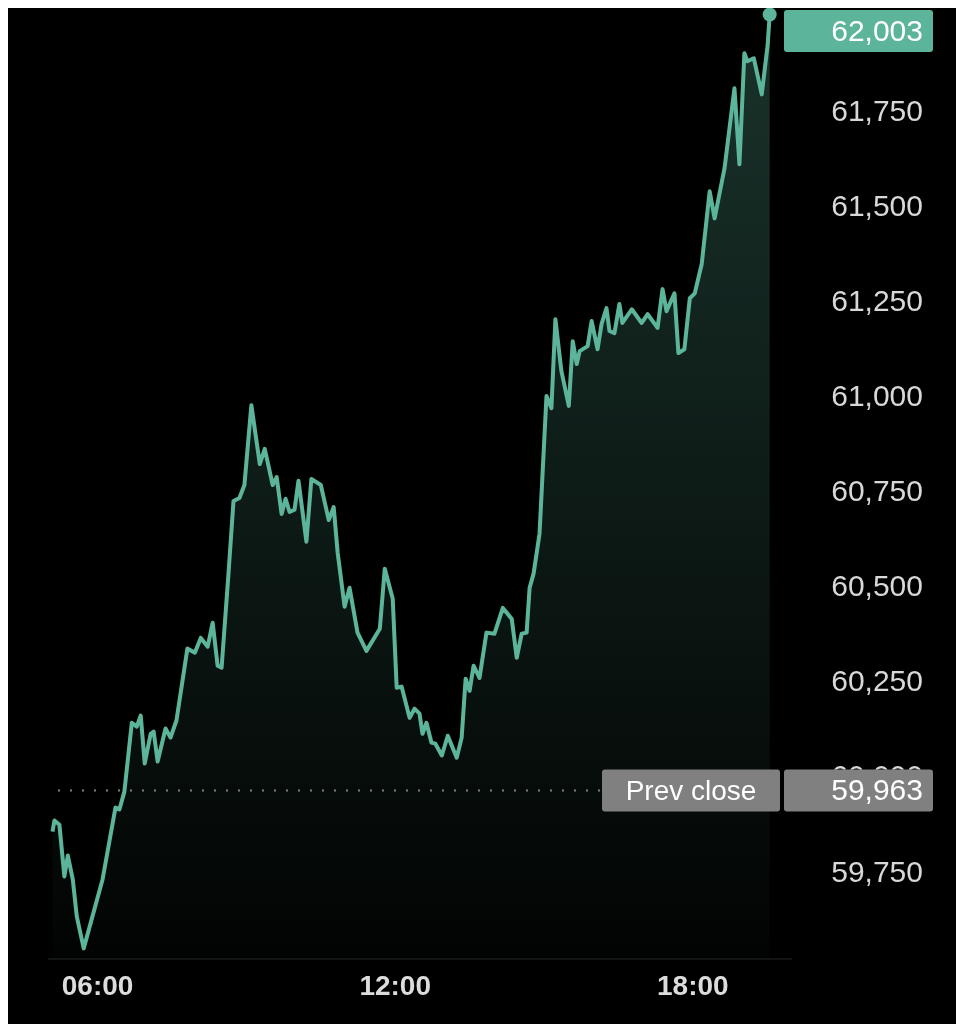 This screenshot has height=1024, width=964. I want to click on y-tick-label: 61,750, so click(877, 110).